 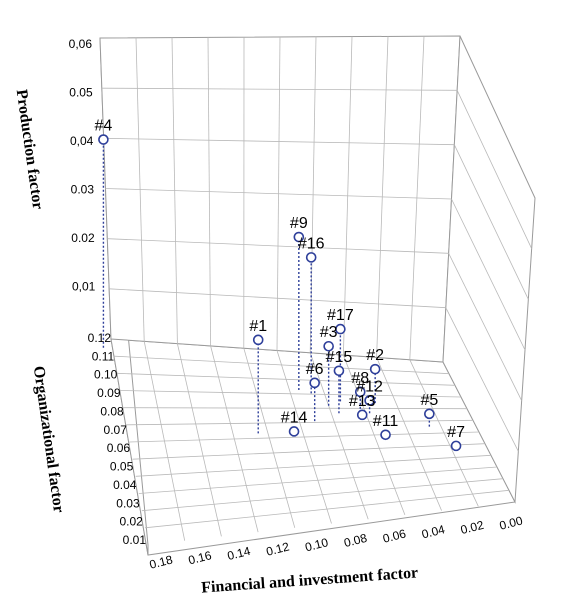 What do you see at coordinates (355, 540) in the screenshot?
I see `x-tick-label: 0.08` at bounding box center [355, 540].